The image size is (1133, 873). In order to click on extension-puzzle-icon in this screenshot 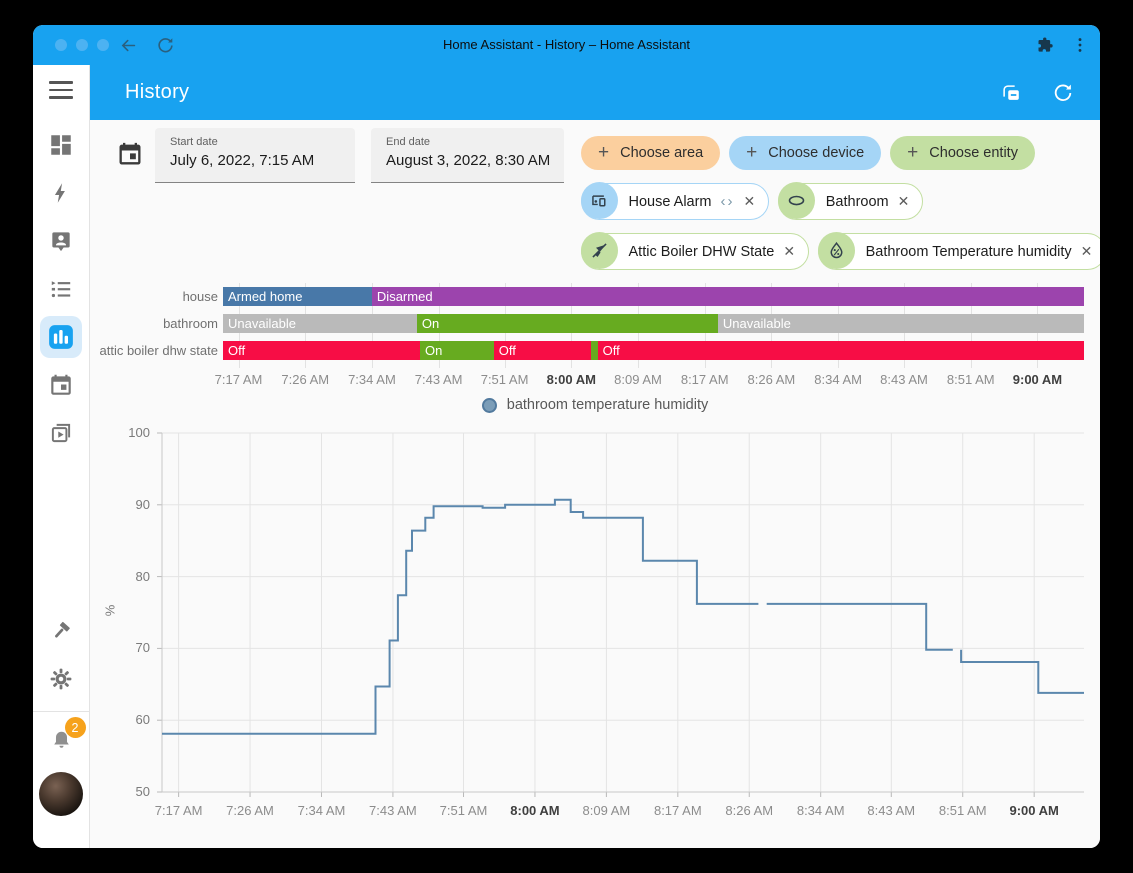, I will do `click(1046, 45)`.